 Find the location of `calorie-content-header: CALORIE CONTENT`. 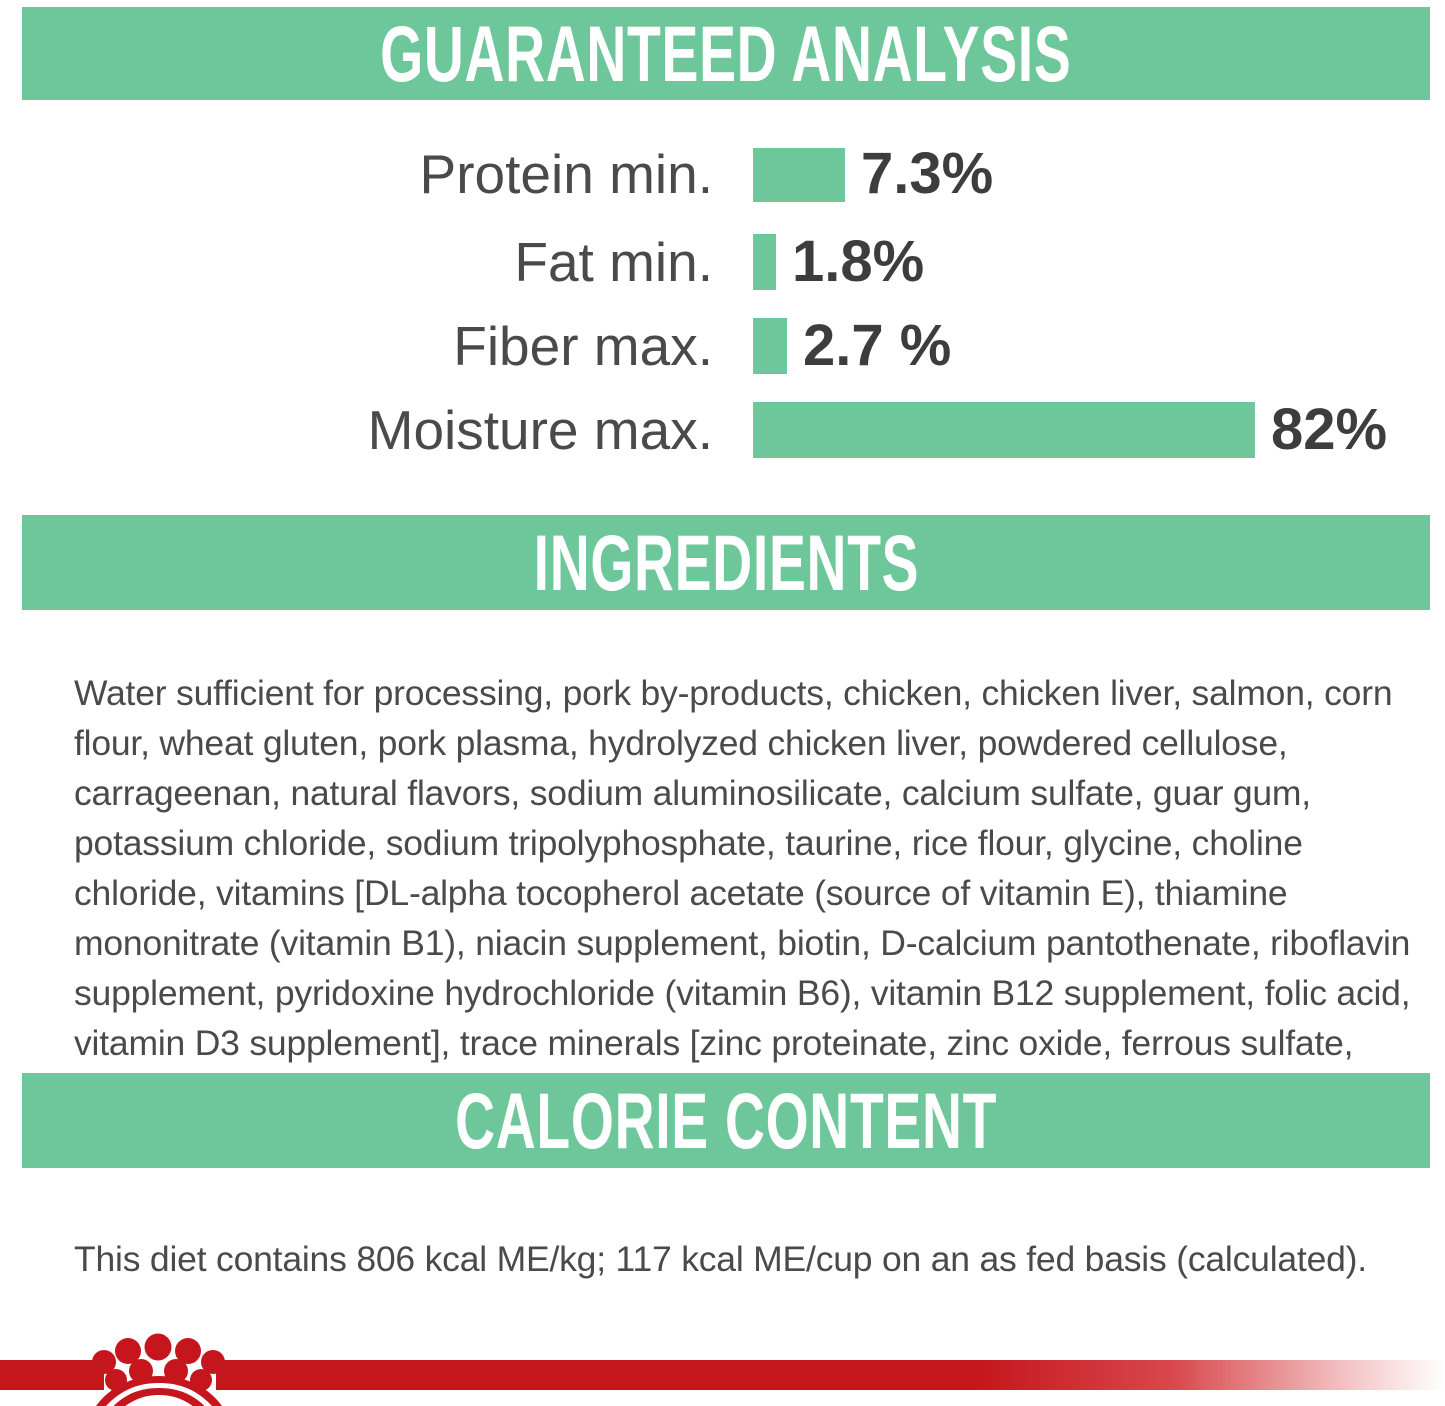

calorie-content-header: CALORIE CONTENT is located at coordinates (726, 1120).